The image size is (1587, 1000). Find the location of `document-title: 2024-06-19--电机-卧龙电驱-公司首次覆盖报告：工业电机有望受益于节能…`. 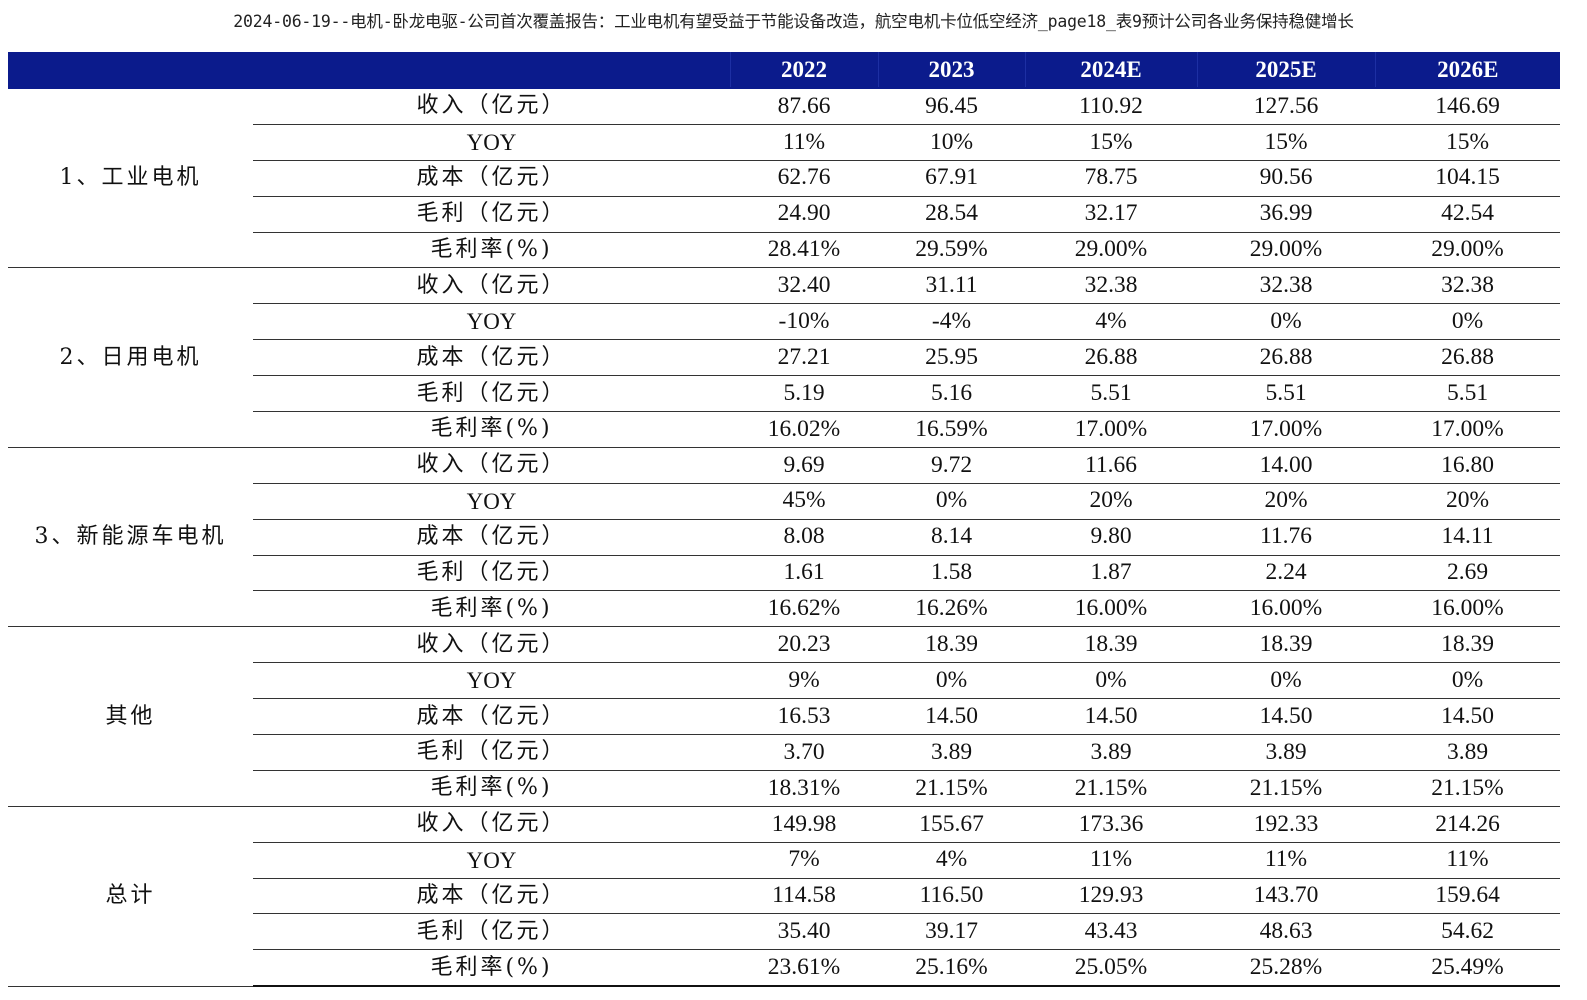

document-title: 2024-06-19--电机-卧龙电驱-公司首次覆盖报告：工业电机有望受益于节能… is located at coordinates (793, 21).